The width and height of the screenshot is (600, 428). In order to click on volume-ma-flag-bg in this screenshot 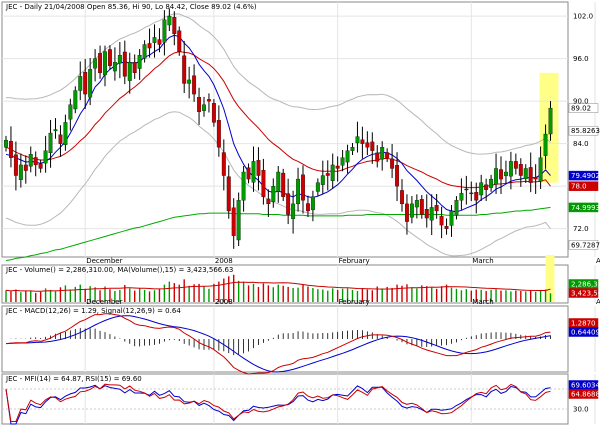, I will do `click(583, 293)`.